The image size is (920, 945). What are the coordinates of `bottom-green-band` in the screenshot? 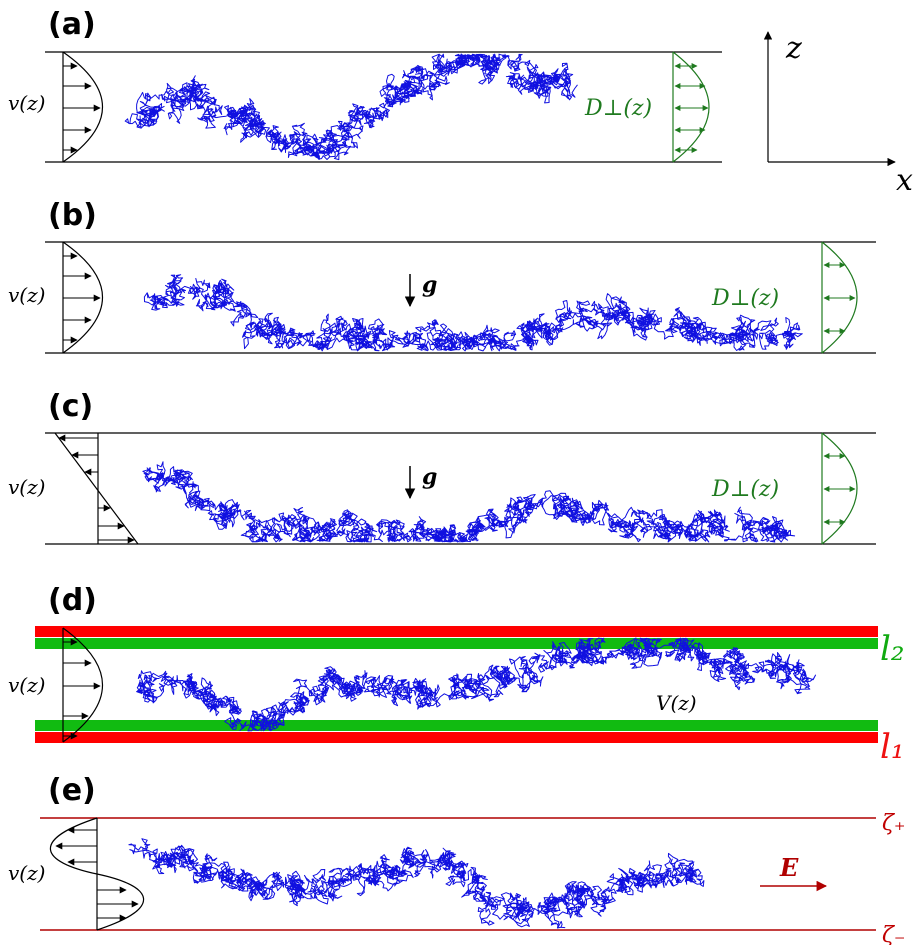 It's located at (456, 725).